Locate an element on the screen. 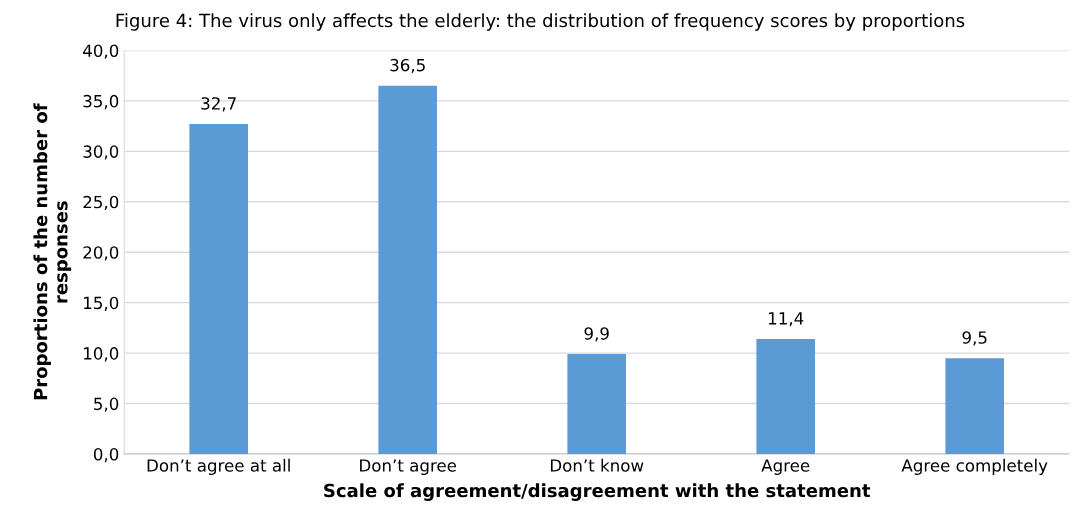 The image size is (1080, 531). y-tick-label: 30,0 is located at coordinates (101, 152).